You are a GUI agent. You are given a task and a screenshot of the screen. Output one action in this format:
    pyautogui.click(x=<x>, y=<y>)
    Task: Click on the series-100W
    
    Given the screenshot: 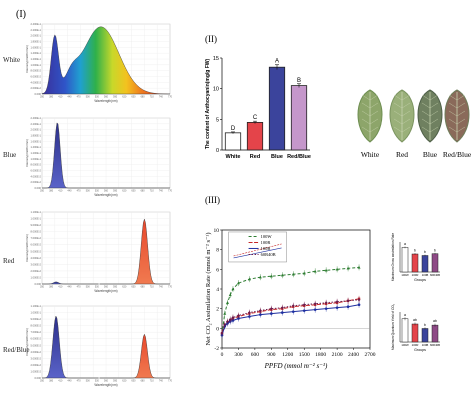 What is the action you would take?
    pyautogui.click(x=290, y=301)
    